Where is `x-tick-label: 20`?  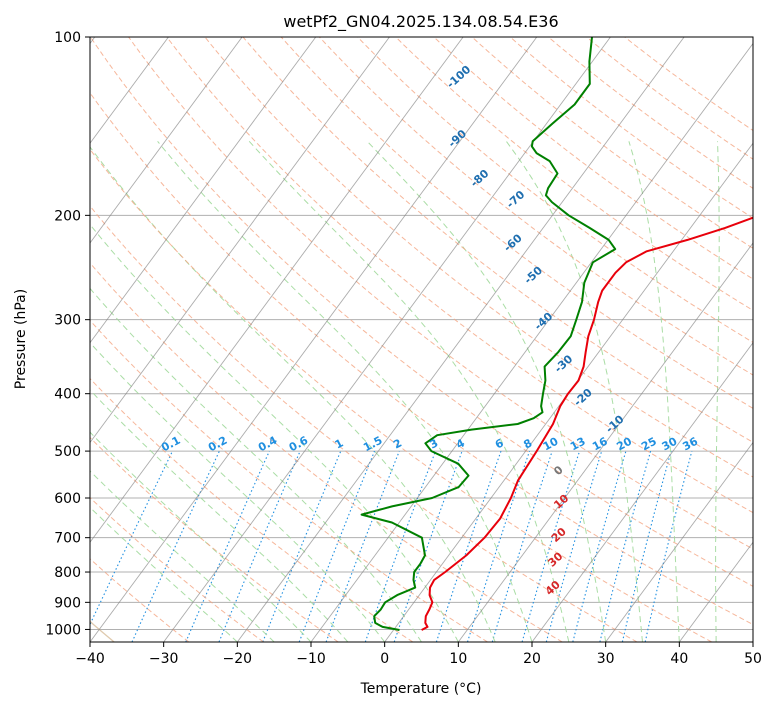
x-tick-label: 20 is located at coordinates (532, 659).